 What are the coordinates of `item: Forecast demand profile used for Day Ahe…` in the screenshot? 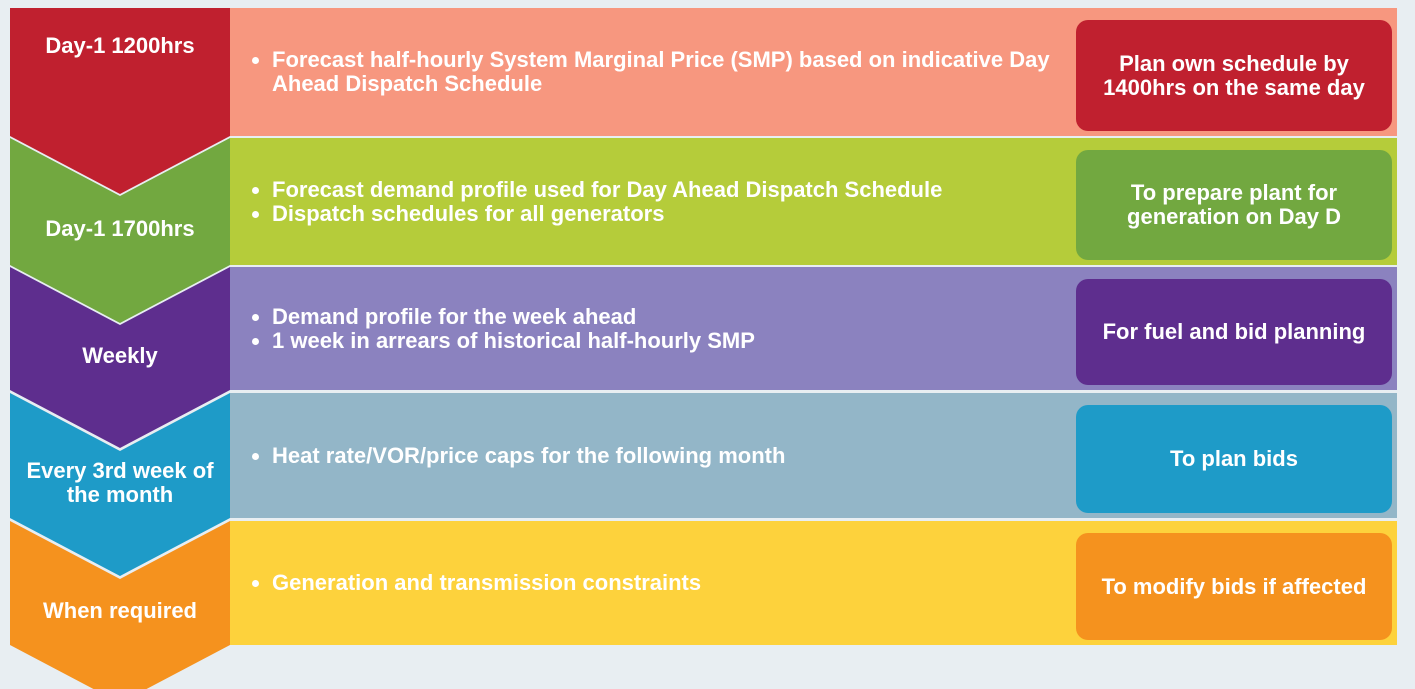 It's located at (607, 189).